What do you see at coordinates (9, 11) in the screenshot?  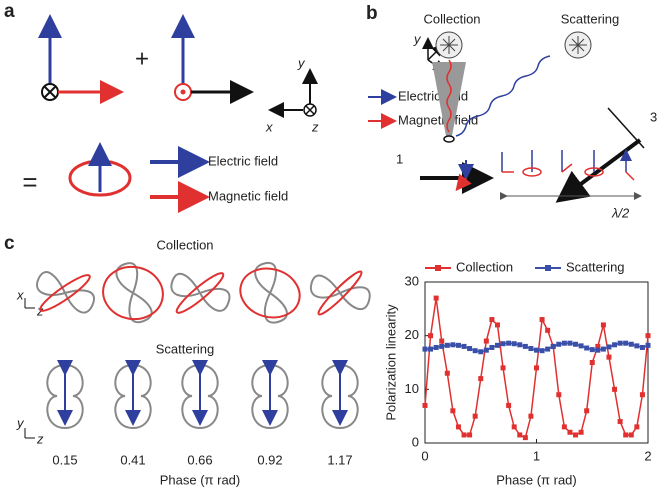 I see `panel-label: a` at bounding box center [9, 11].